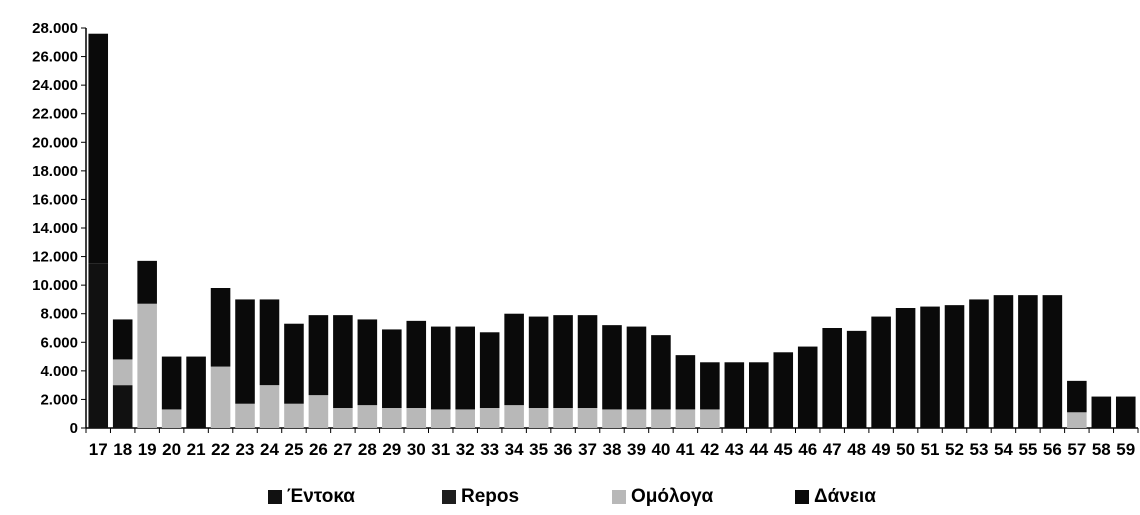 The height and width of the screenshot is (515, 1140). What do you see at coordinates (1027, 449) in the screenshot?
I see `x-tick-label: 55` at bounding box center [1027, 449].